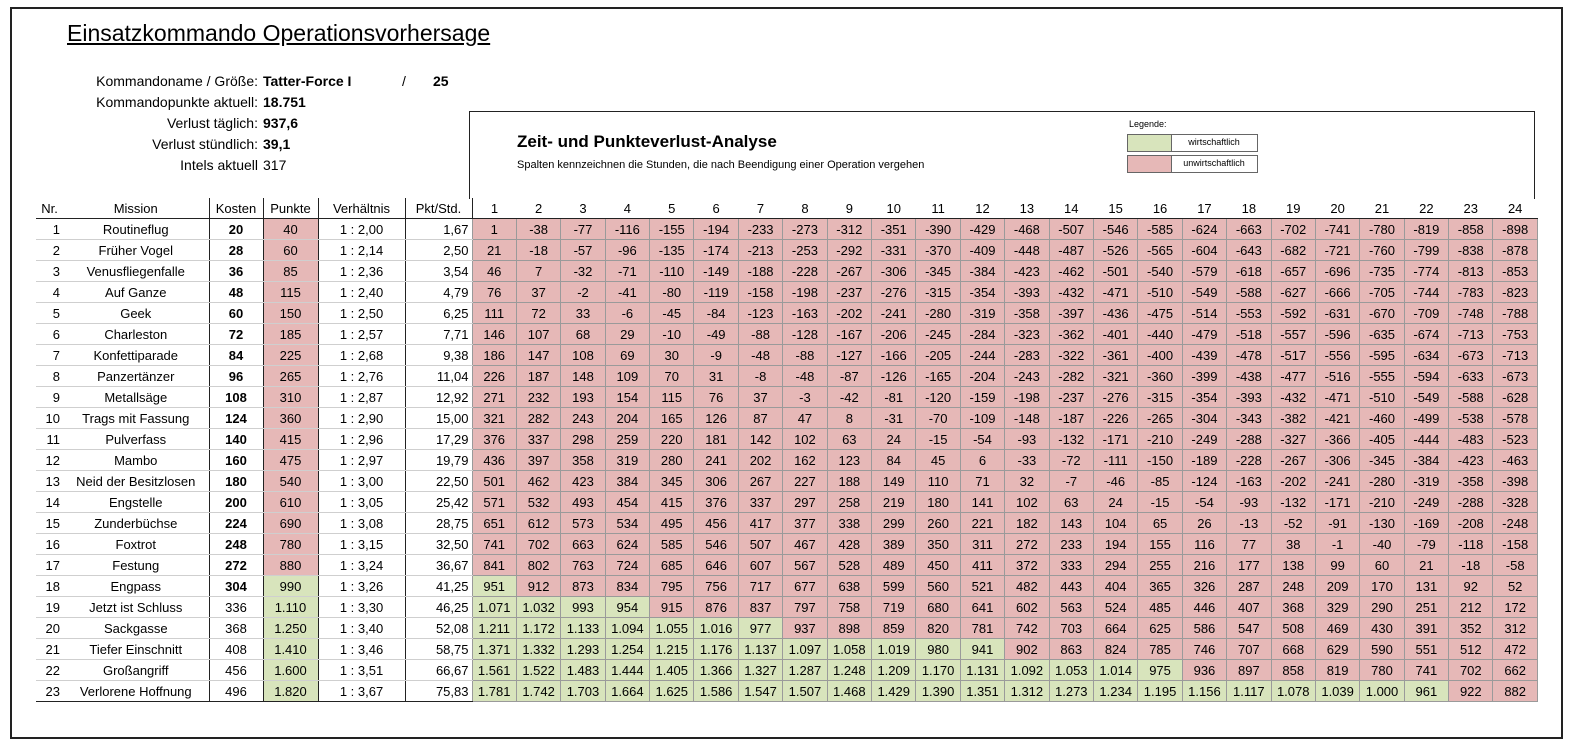  Describe the element at coordinates (1115, 607) in the screenshot. I see `hour-cell: 524` at that location.